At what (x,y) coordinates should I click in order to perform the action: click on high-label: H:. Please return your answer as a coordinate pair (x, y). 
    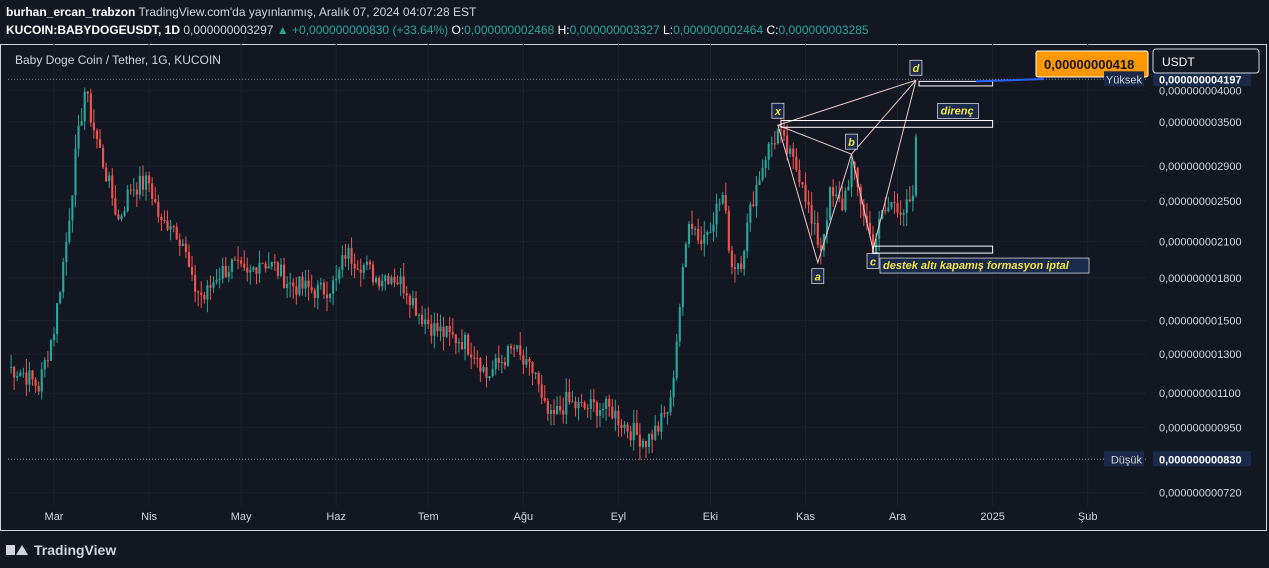
    Looking at the image, I should click on (563, 30).